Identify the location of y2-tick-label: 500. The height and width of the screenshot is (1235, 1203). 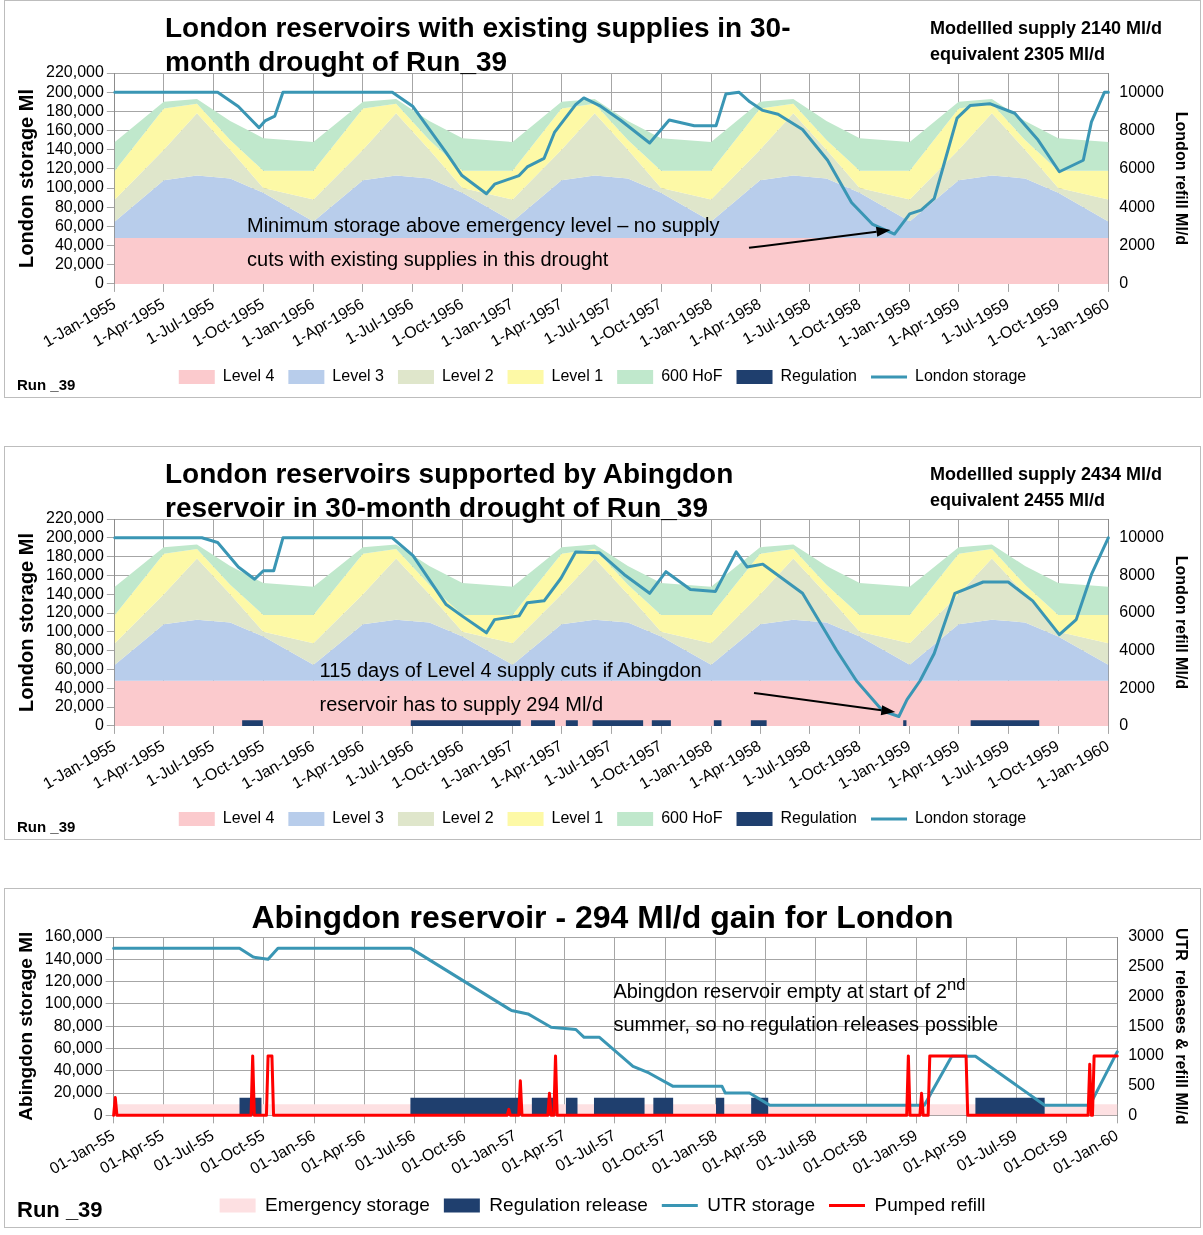
(1141, 1085).